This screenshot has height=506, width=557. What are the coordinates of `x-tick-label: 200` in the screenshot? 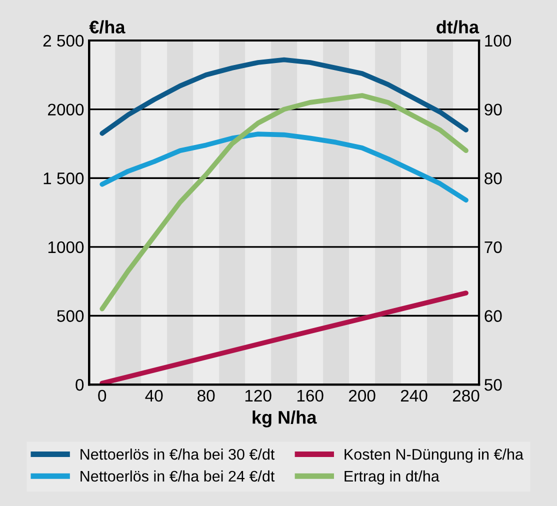 It's located at (362, 396).